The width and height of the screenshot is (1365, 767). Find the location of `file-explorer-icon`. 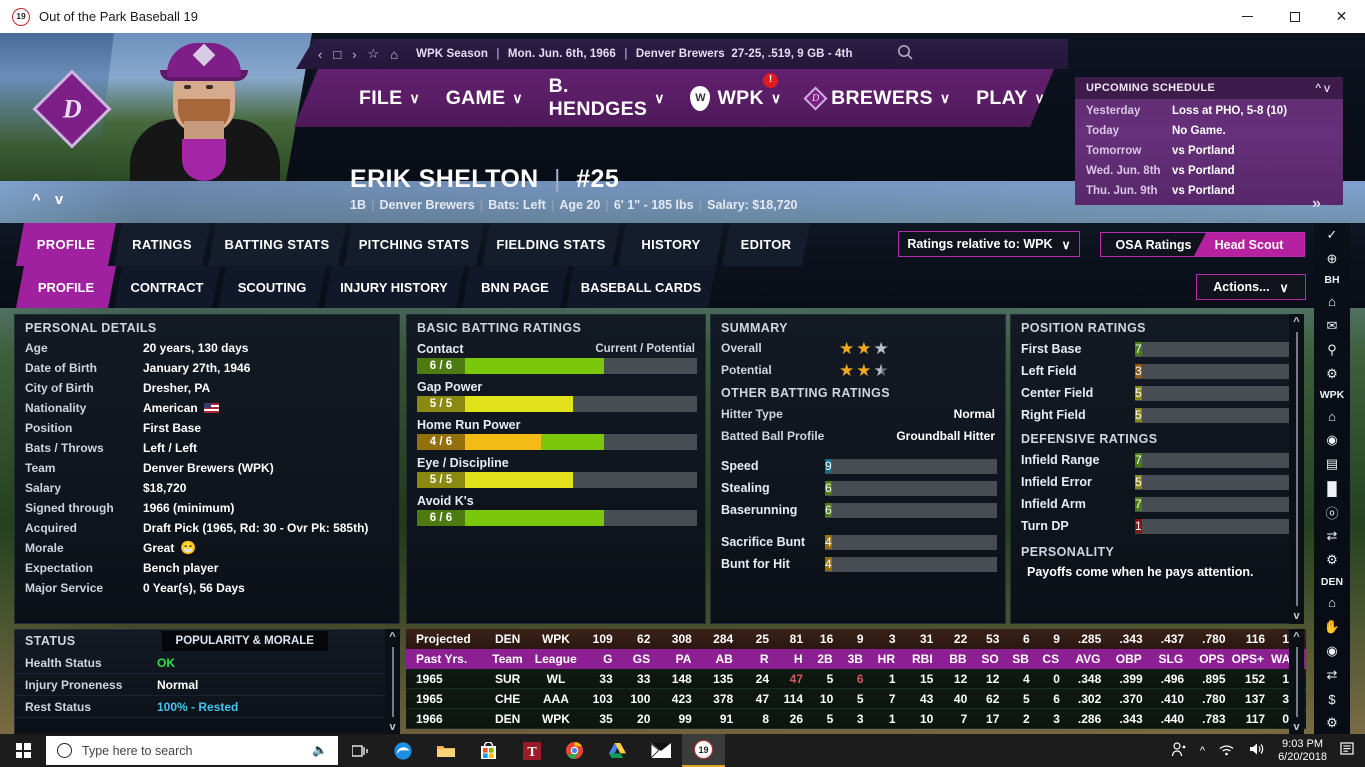

file-explorer-icon is located at coordinates (445, 750).